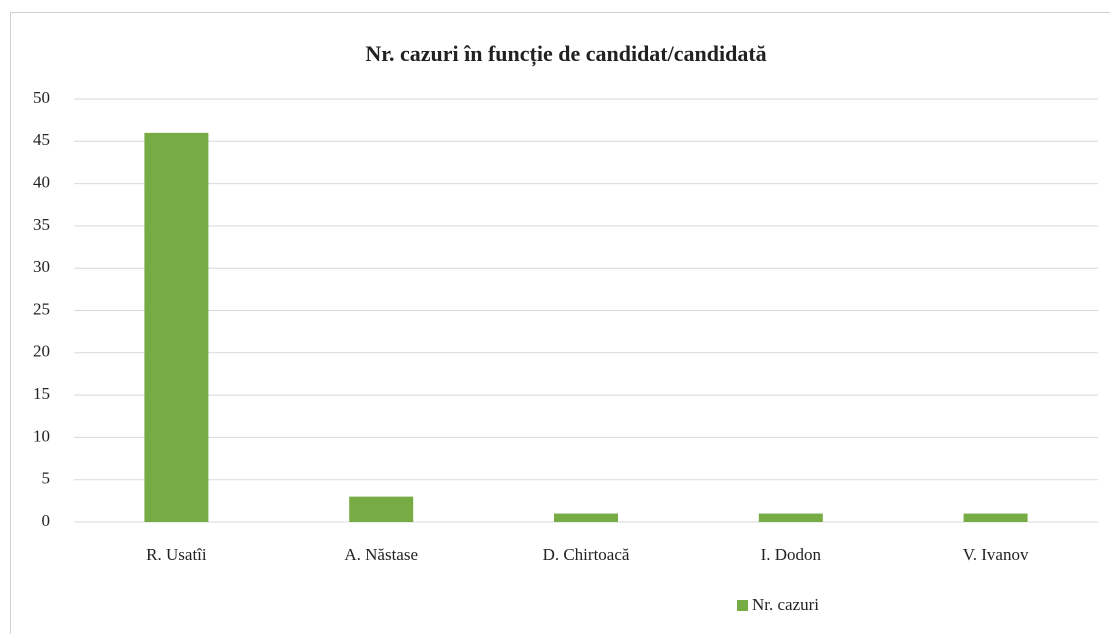 This screenshot has width=1110, height=634. I want to click on y-tick-label: 50, so click(41, 97).